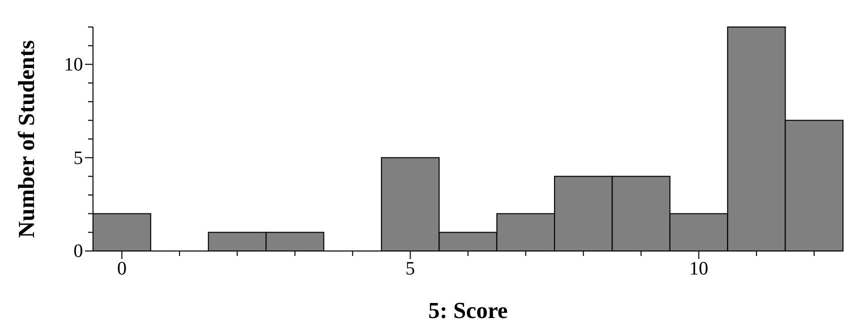 The height and width of the screenshot is (336, 854). I want to click on y-tick-label: 0, so click(78, 251).